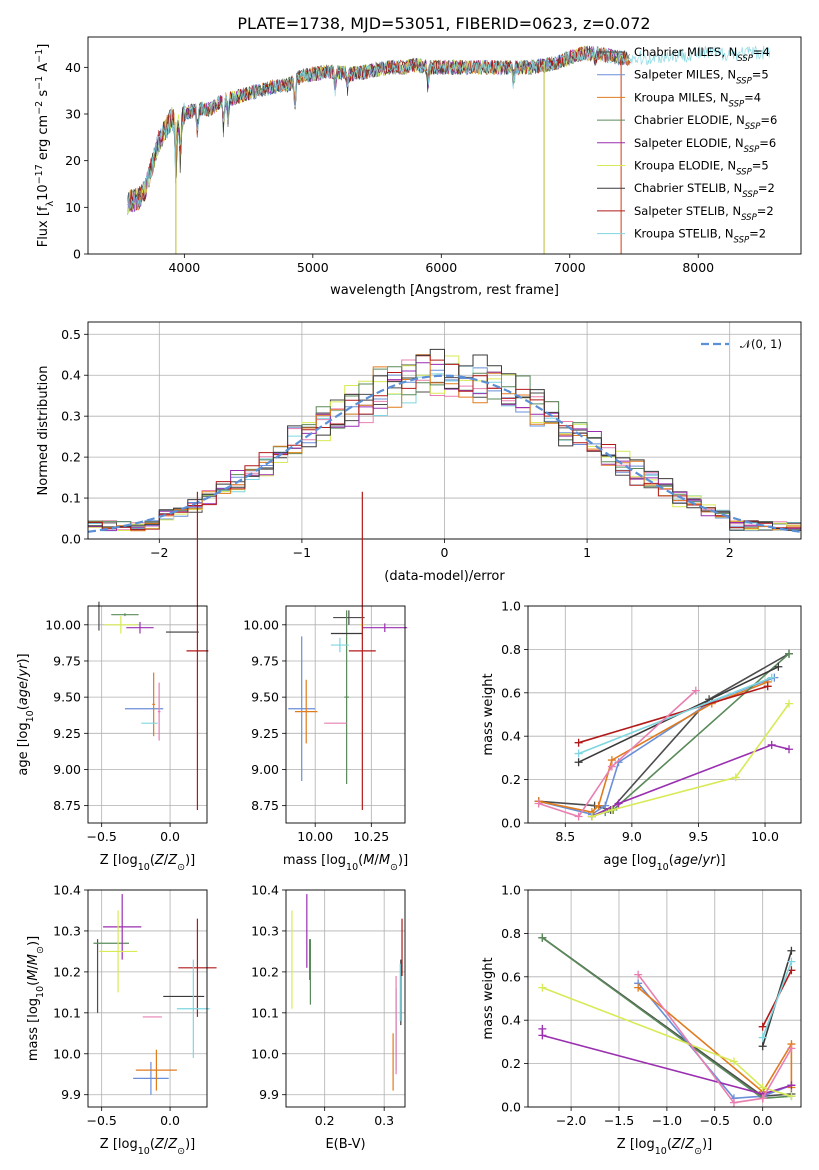  What do you see at coordinates (325, 1120) in the screenshot?
I see `x-tick-label: 0.2` at bounding box center [325, 1120].